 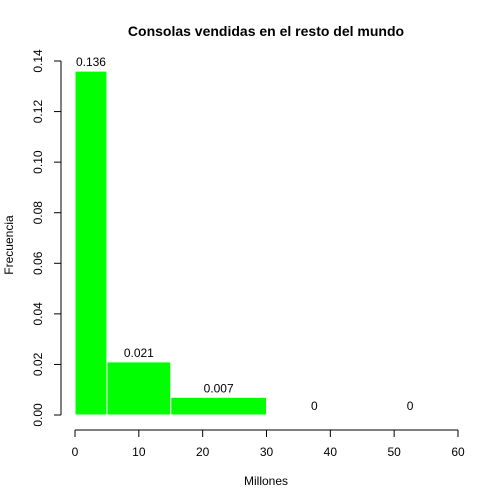 What do you see at coordinates (266, 31) in the screenshot?
I see `chart-title: Consolas vendidas en el resto del mundo` at bounding box center [266, 31].